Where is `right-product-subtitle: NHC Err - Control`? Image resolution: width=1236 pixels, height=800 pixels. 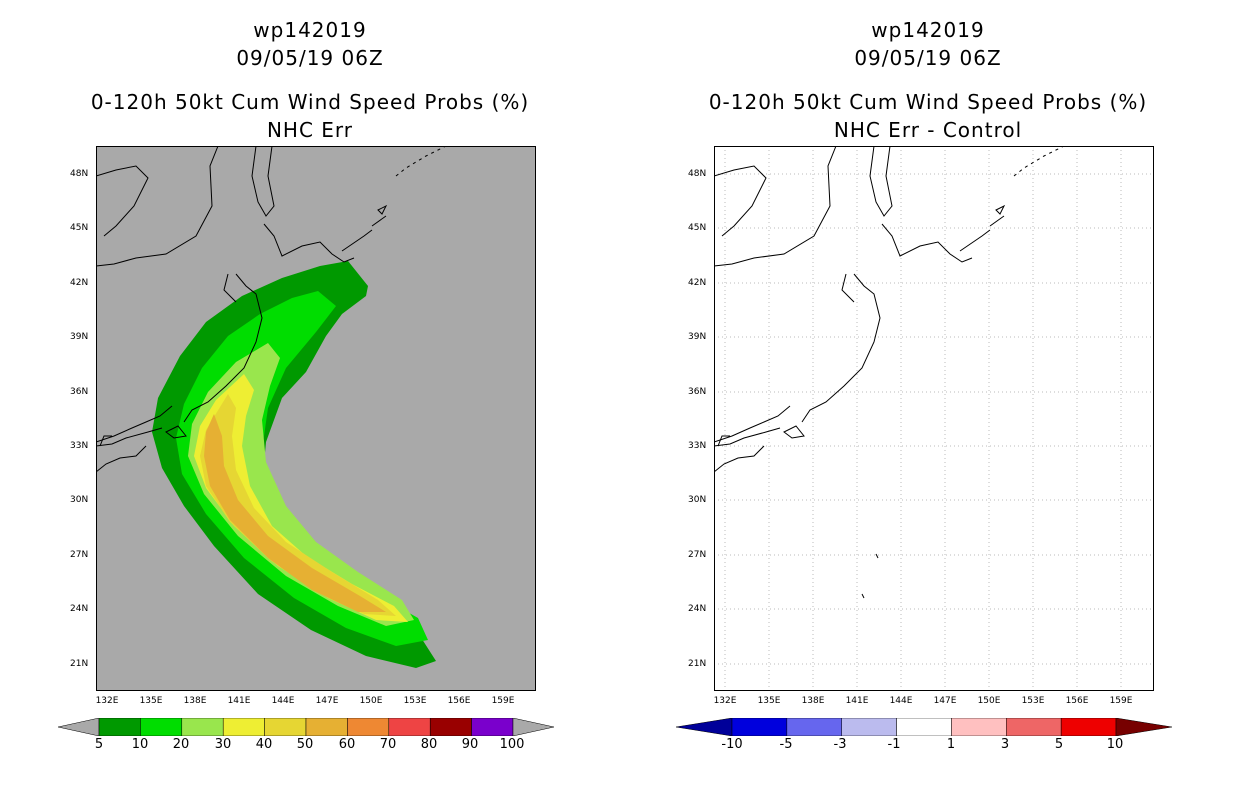
right-product-subtitle: NHC Err - Control is located at coordinates (928, 130).